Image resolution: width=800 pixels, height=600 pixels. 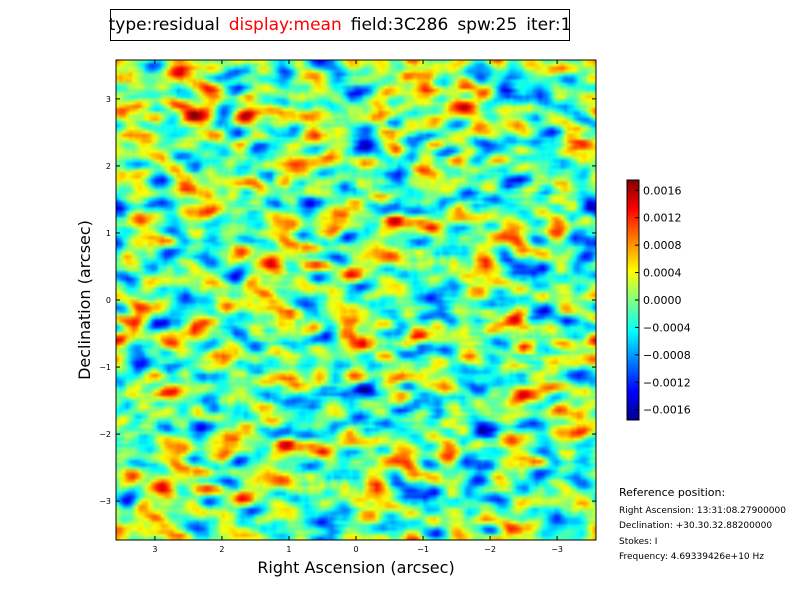 What do you see at coordinates (105, 434) in the screenshot?
I see `y-tick-label: −2` at bounding box center [105, 434].